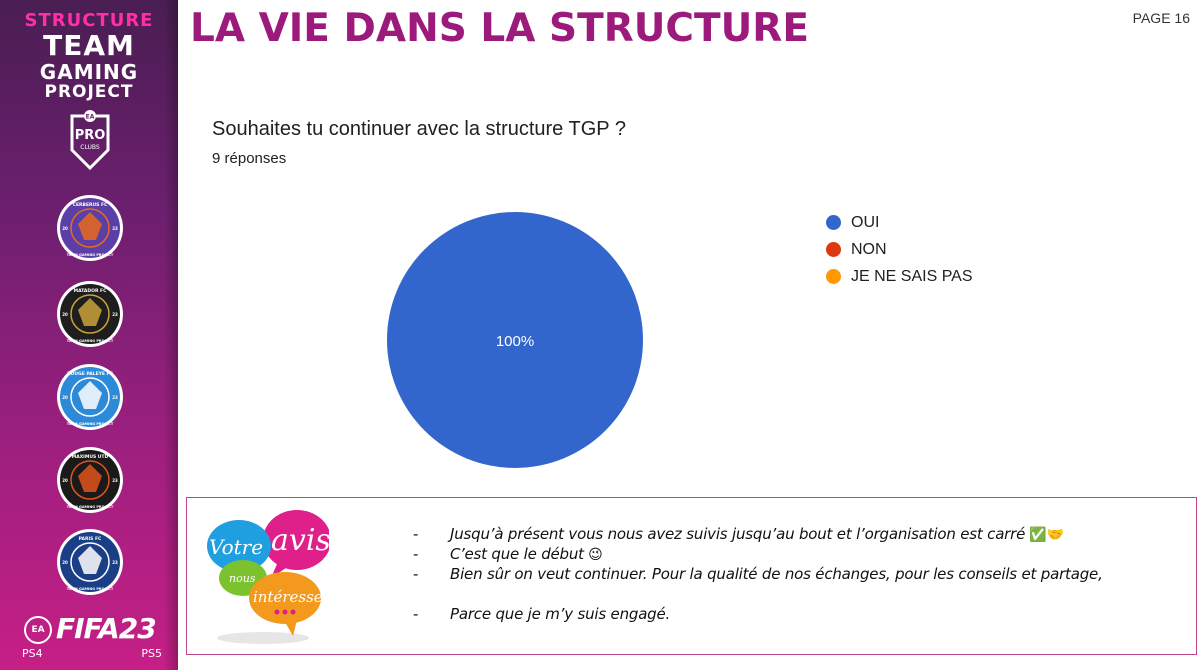 The image size is (1200, 670). What do you see at coordinates (899, 222) in the screenshot?
I see `legend-item: OUI` at bounding box center [899, 222].